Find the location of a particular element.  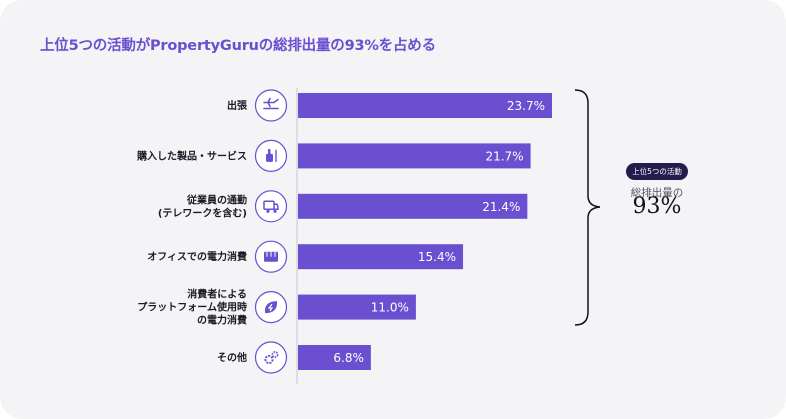

bar-value-label: 6.8% is located at coordinates (348, 358).